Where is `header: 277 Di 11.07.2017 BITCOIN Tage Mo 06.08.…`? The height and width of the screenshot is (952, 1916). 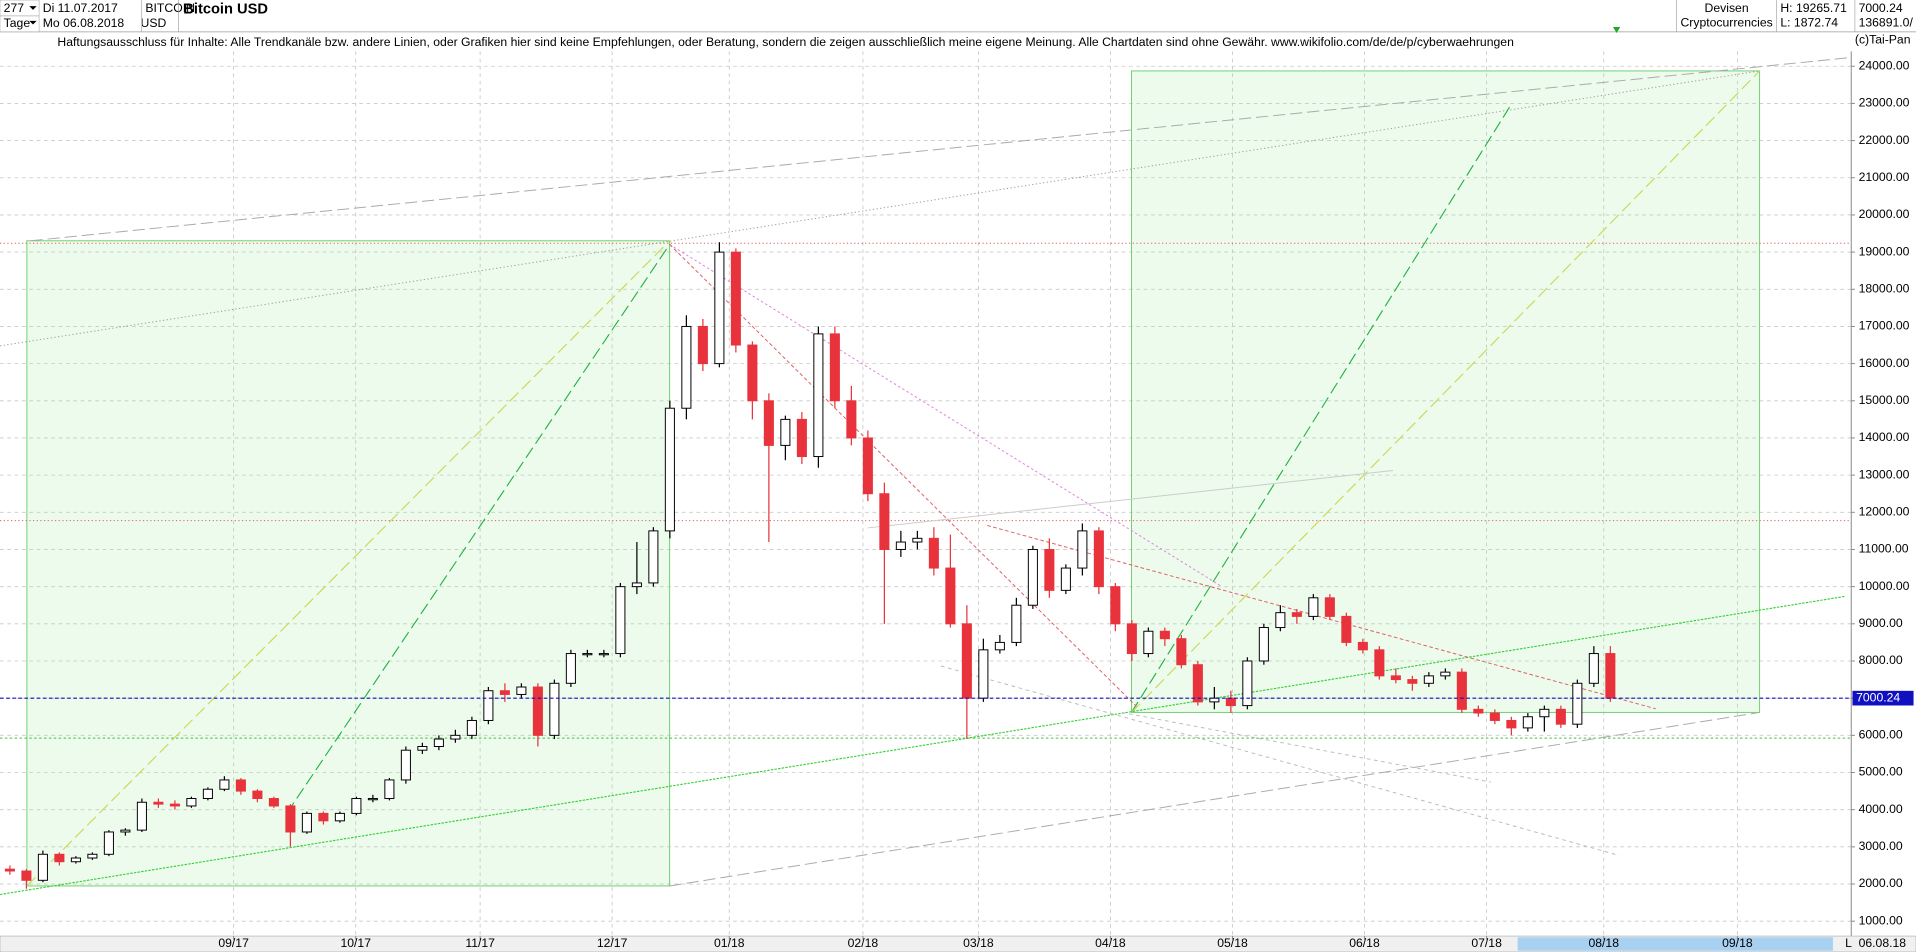
header: 277 Di 11.07.2017 BITCOIN Tage Mo 06.08.… is located at coordinates (958, 24).